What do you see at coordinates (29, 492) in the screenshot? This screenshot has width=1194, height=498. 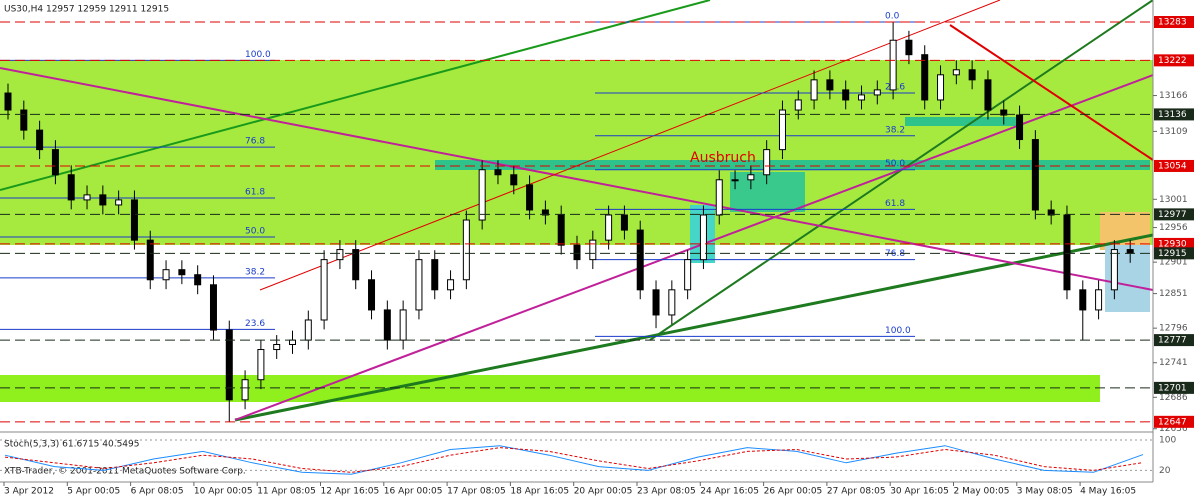 I see `x-tick-label: 3 Apr 2012` at bounding box center [29, 492].